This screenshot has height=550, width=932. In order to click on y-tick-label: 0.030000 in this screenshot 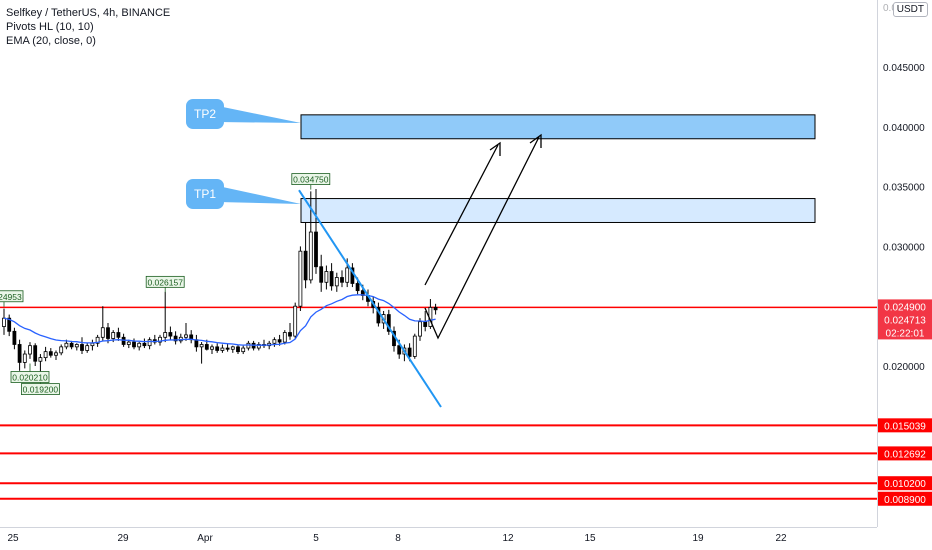, I will do `click(904, 247)`.